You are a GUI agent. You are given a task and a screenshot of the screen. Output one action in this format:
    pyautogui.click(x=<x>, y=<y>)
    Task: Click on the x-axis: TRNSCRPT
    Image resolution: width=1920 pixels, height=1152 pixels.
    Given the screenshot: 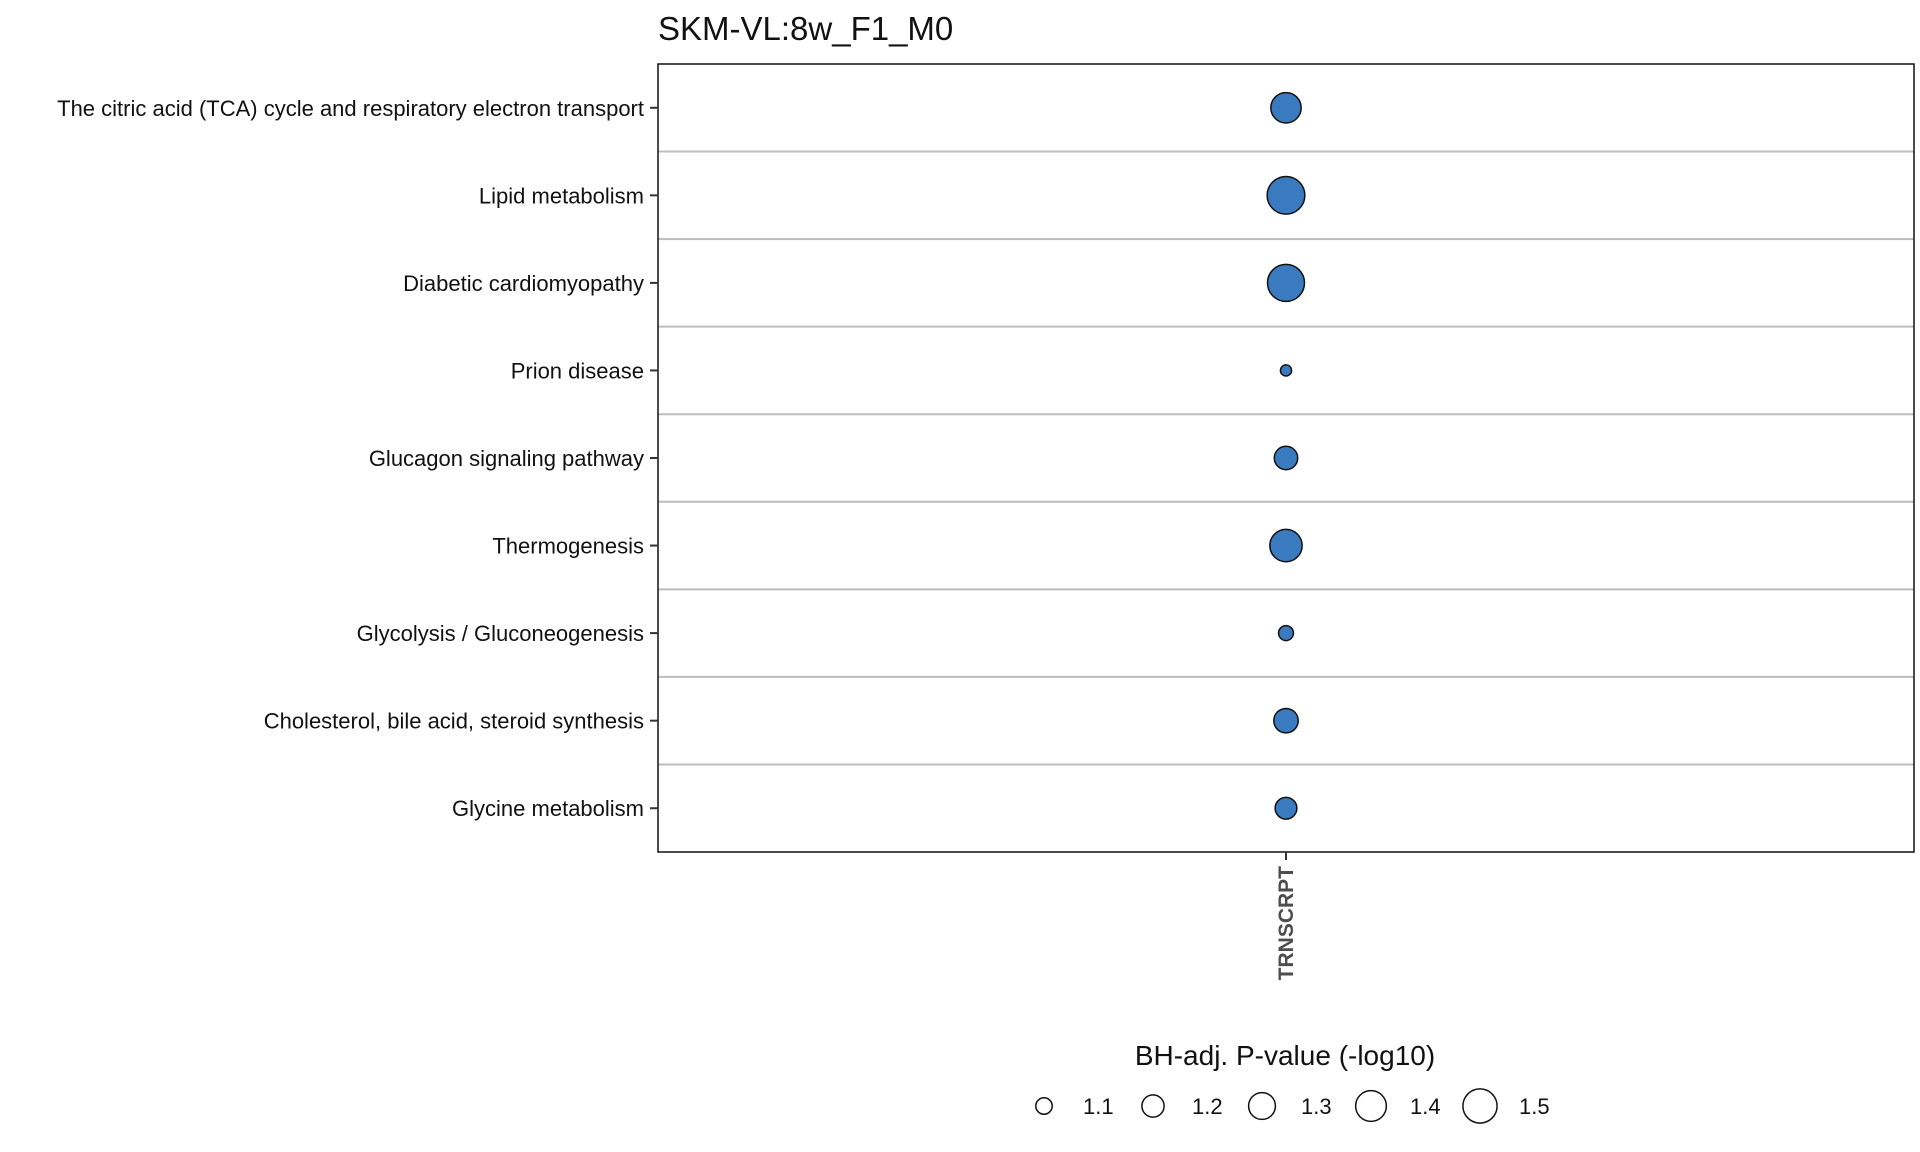 What is the action you would take?
    pyautogui.click(x=1286, y=916)
    